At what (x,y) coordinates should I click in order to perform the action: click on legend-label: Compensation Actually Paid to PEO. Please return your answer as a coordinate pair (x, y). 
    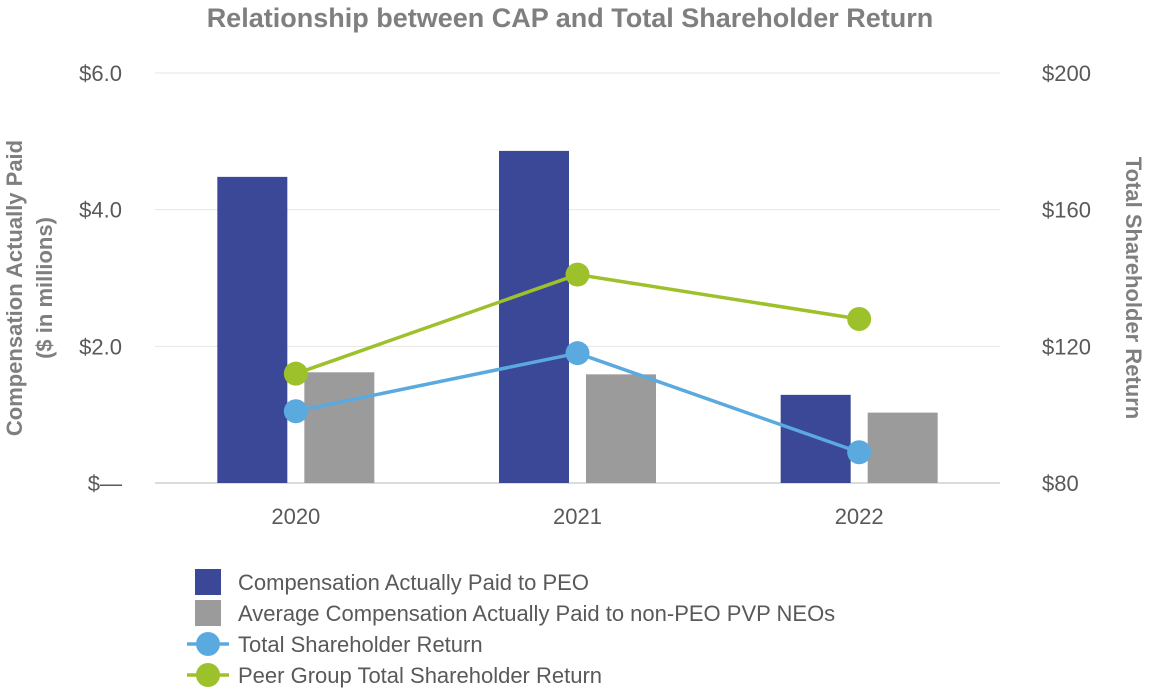
    Looking at the image, I should click on (413, 582).